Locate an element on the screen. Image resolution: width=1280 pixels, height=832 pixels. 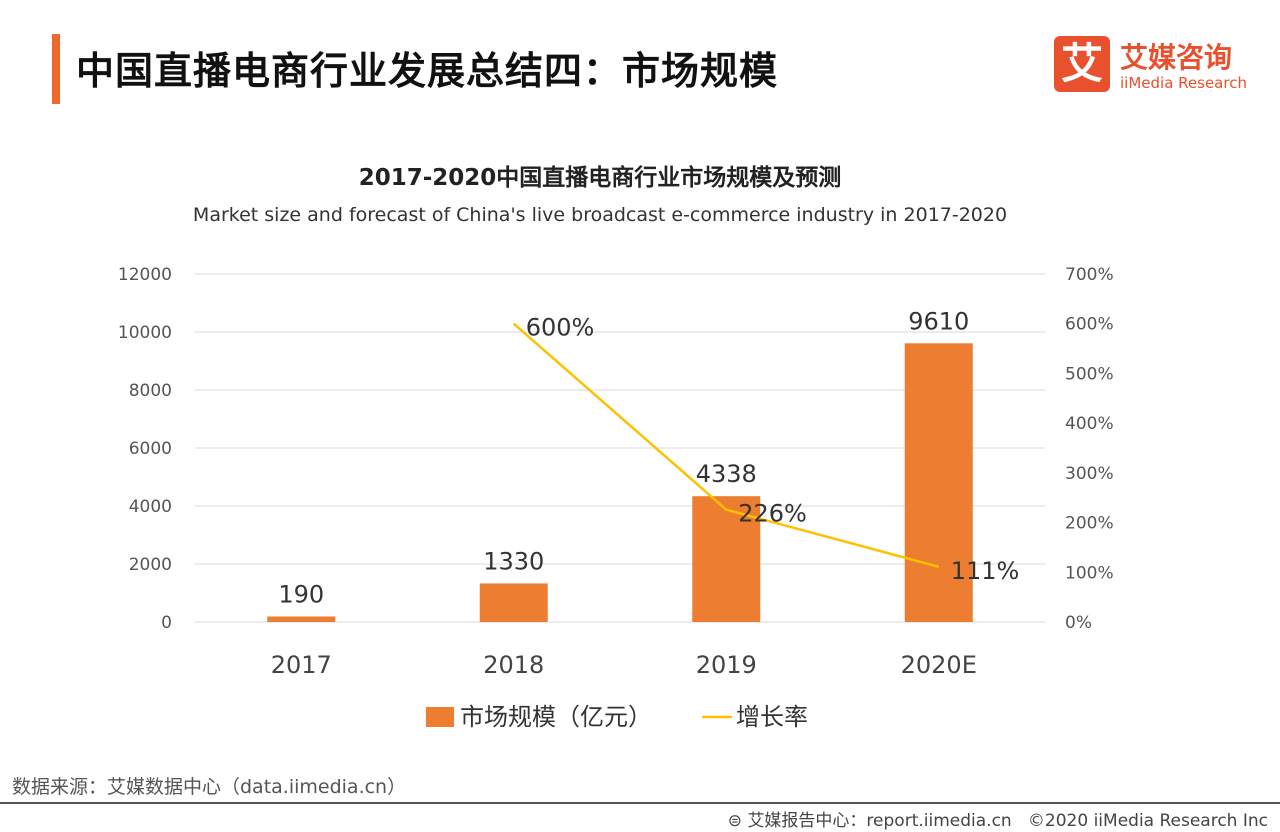
bar-label: 9610 is located at coordinates (938, 321).